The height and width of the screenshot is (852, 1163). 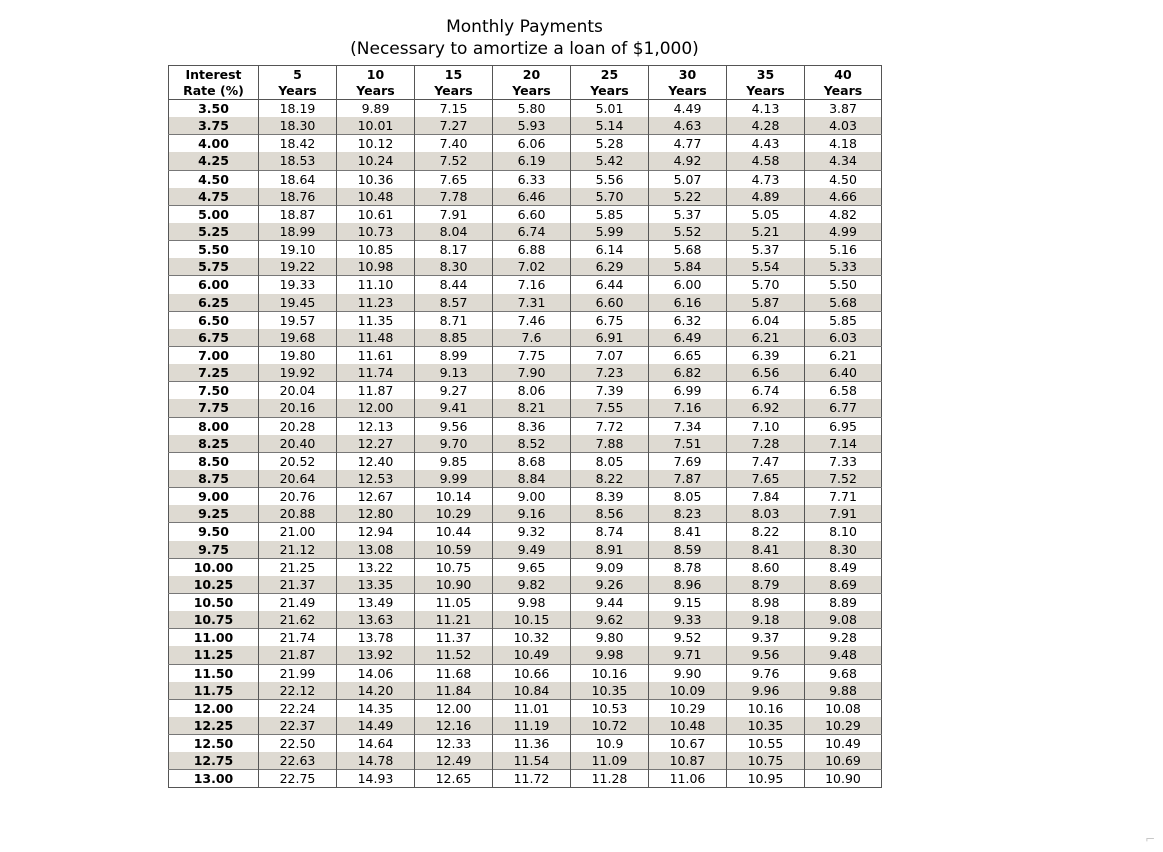 I want to click on header-label-top: 20, so click(x=531, y=74).